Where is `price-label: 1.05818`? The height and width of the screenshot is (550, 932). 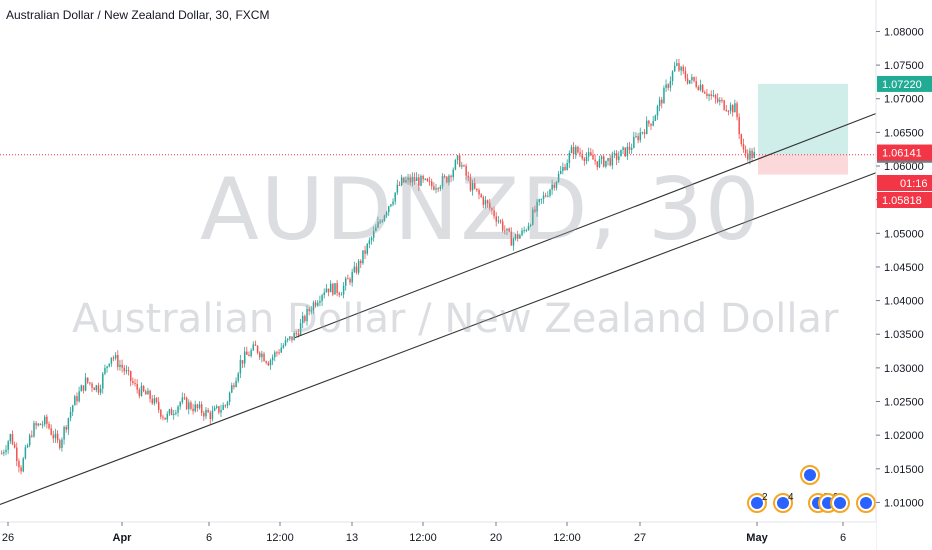
price-label: 1.05818 is located at coordinates (902, 201).